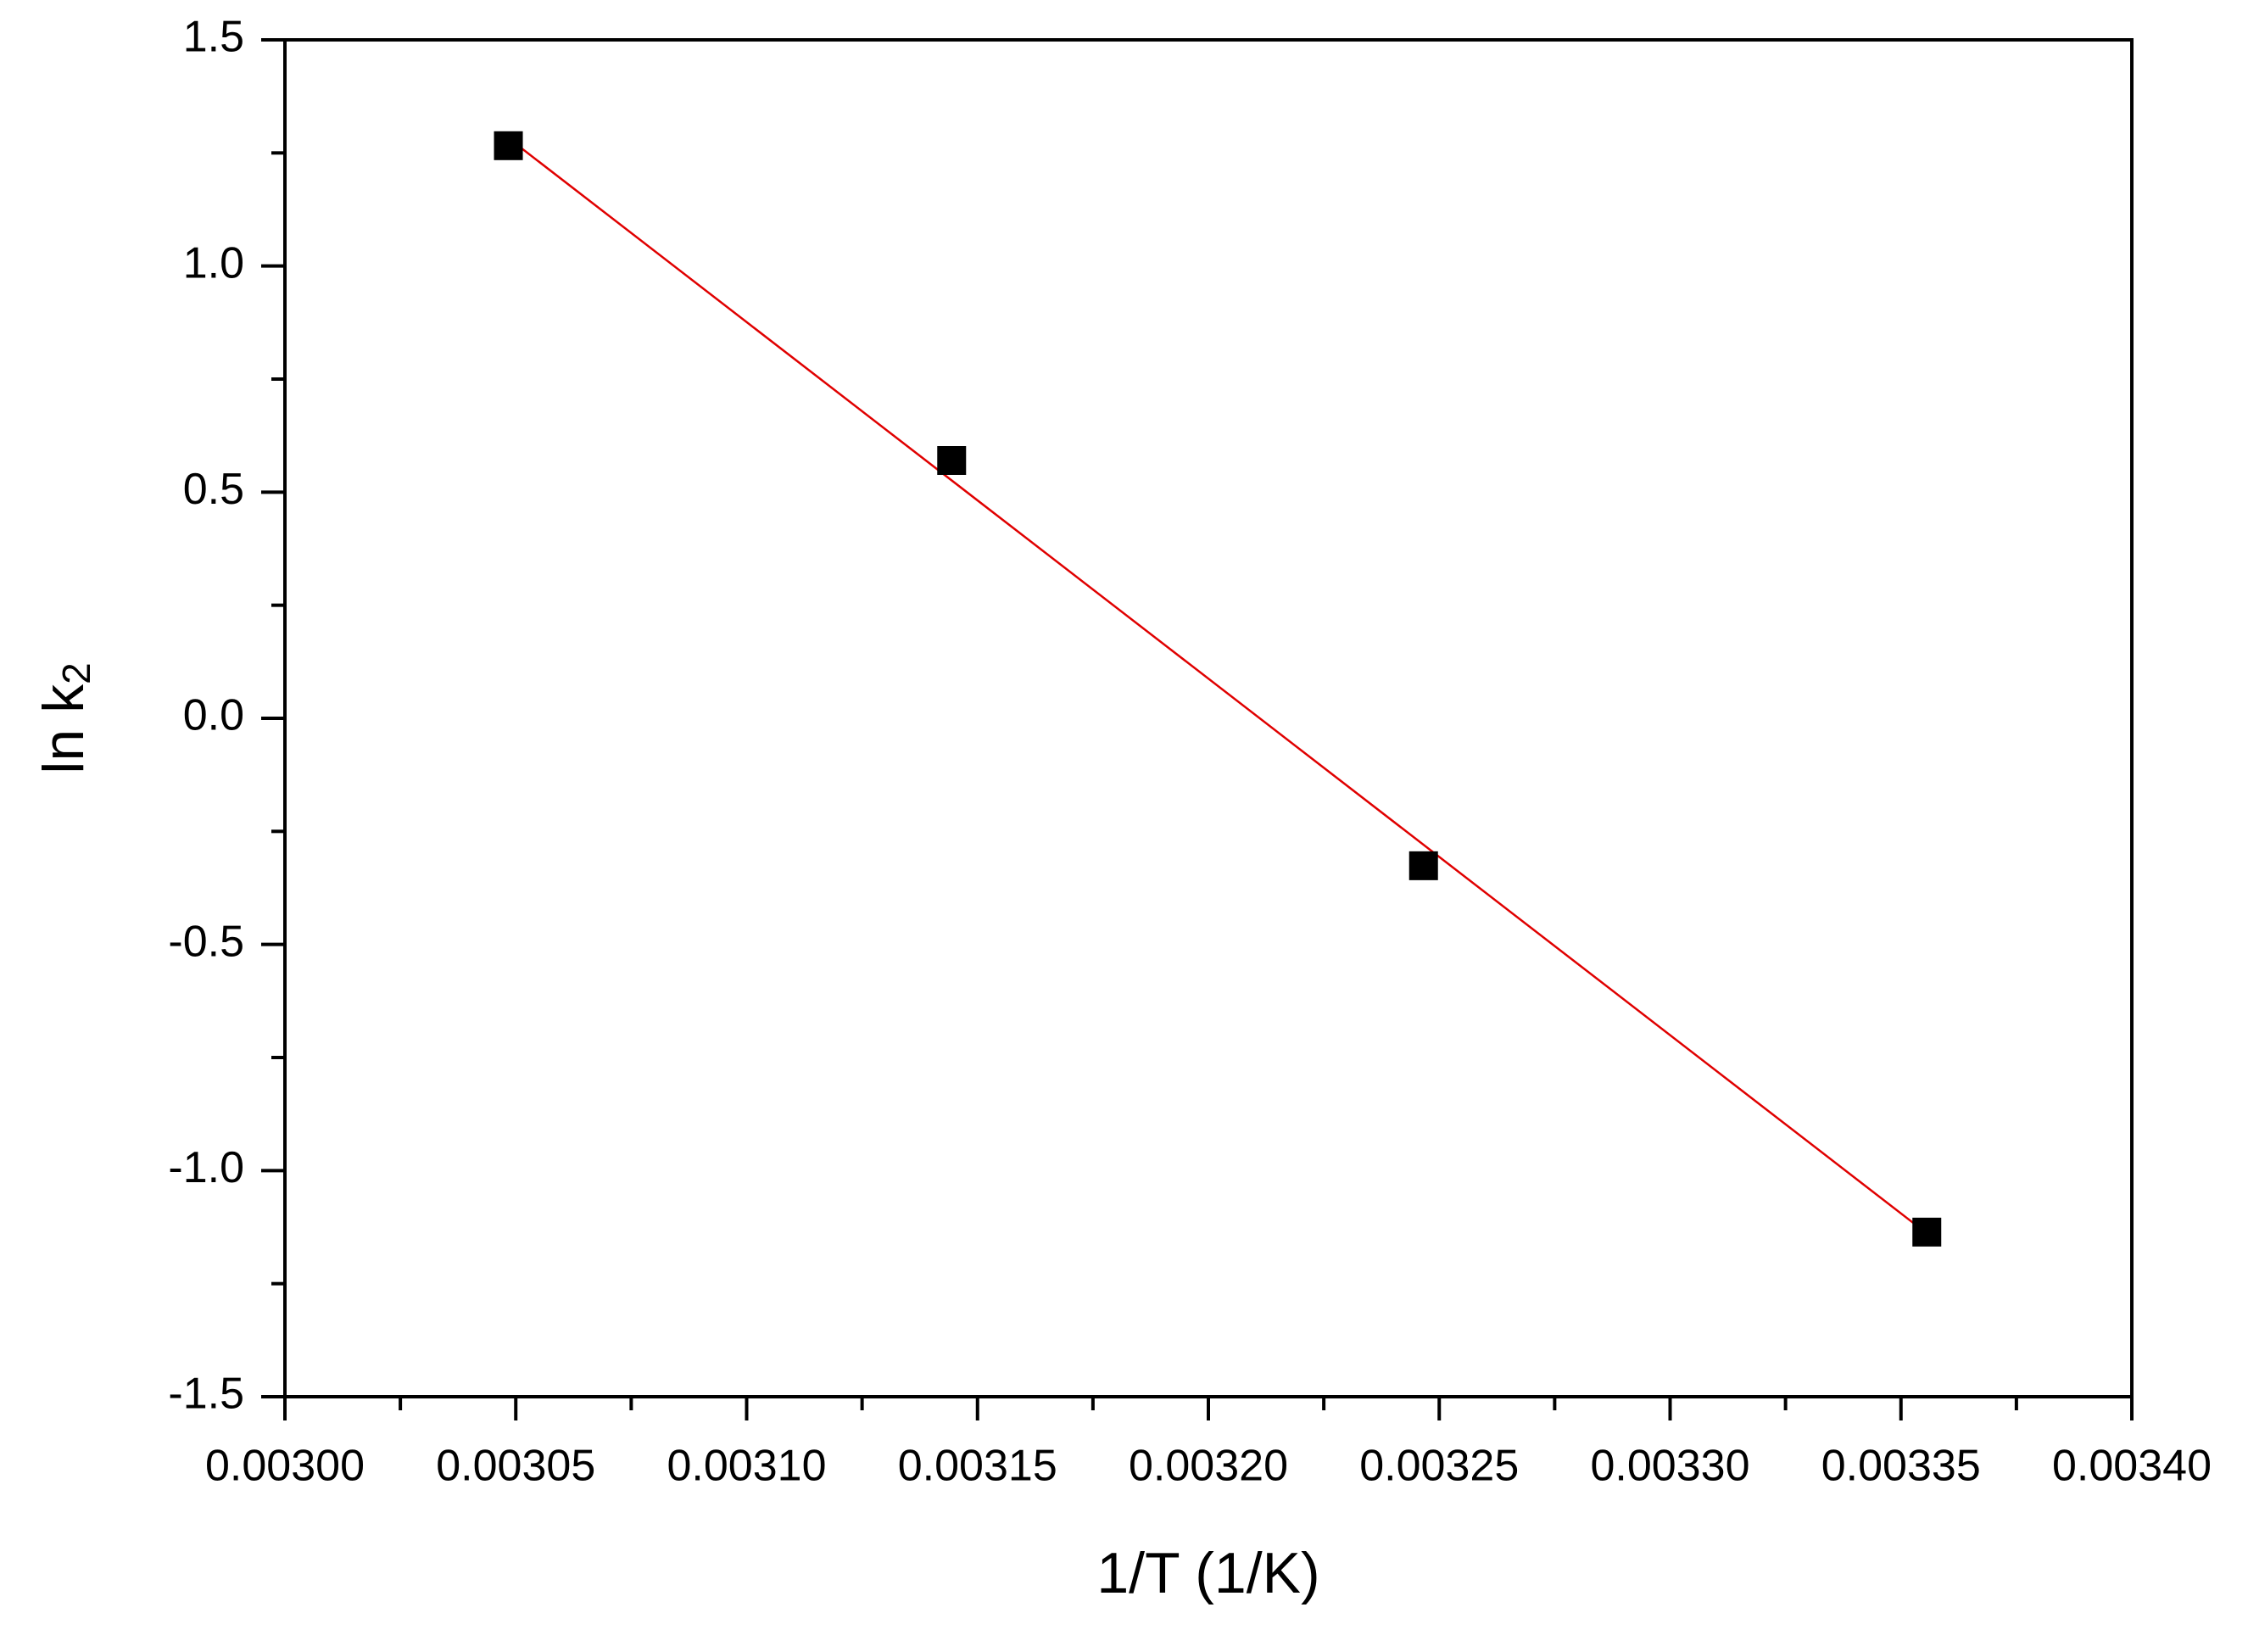 This screenshot has width=2248, height=1652. What do you see at coordinates (214, 262) in the screenshot?
I see `y-tick-label: 1.0` at bounding box center [214, 262].